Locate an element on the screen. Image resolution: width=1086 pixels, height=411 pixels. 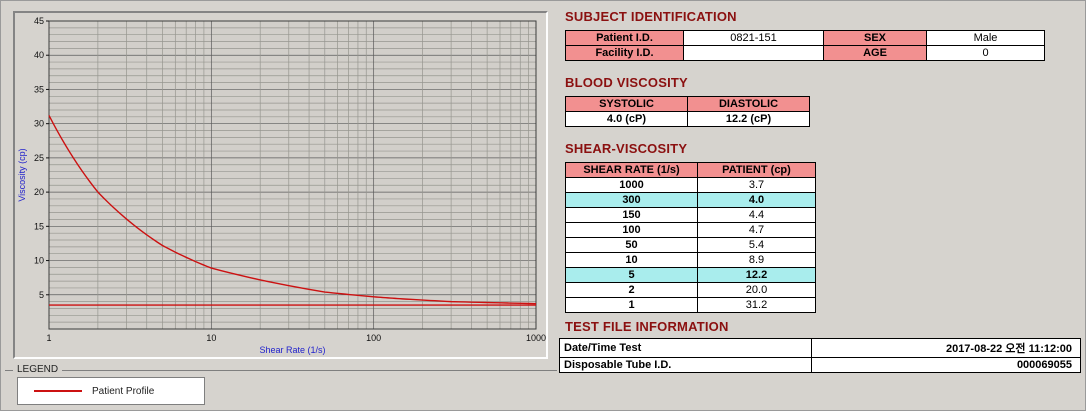
blood-viscosity-table: SYSTOLIC DIASTOLIC 4.0 (cP) 12.2 (cP) is located at coordinates (687, 111).